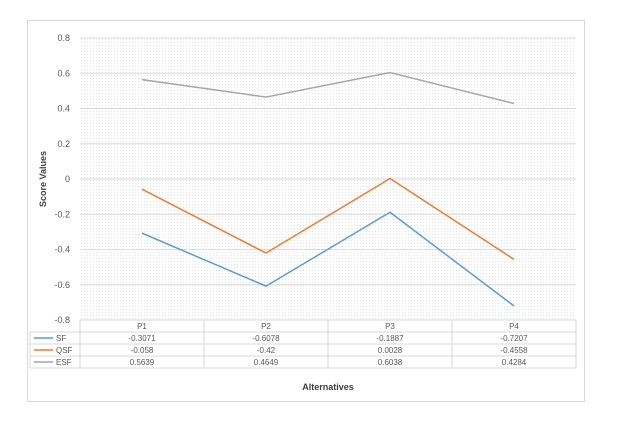 The height and width of the screenshot is (429, 626). What do you see at coordinates (514, 338) in the screenshot?
I see `data-label: -0.7207` at bounding box center [514, 338].